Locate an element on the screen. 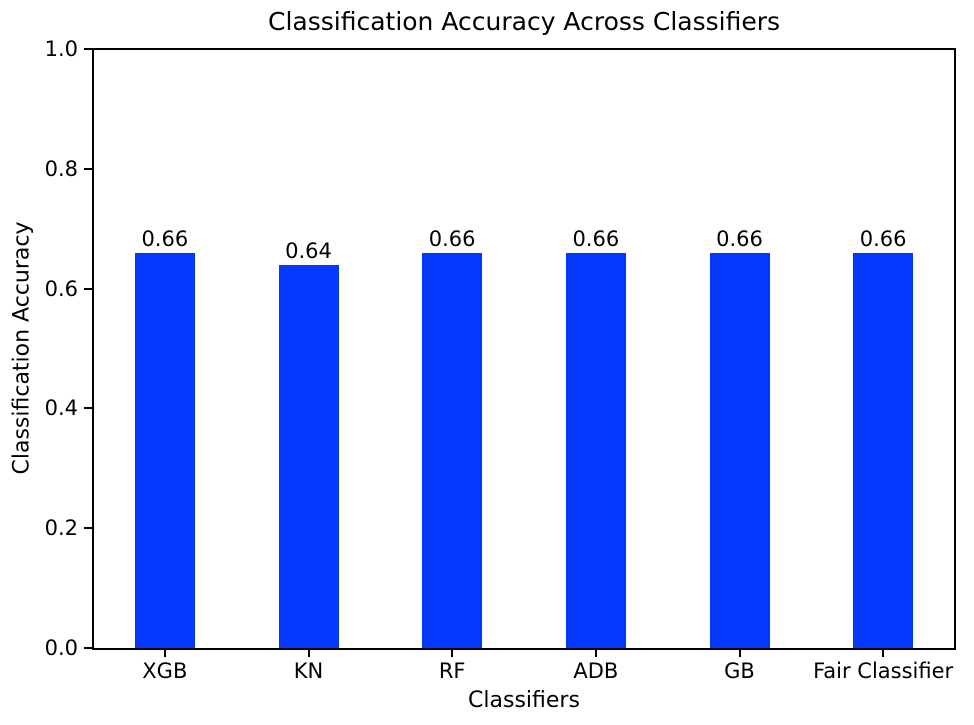 The width and height of the screenshot is (974, 725). x-tick-label: ADB is located at coordinates (596, 671).